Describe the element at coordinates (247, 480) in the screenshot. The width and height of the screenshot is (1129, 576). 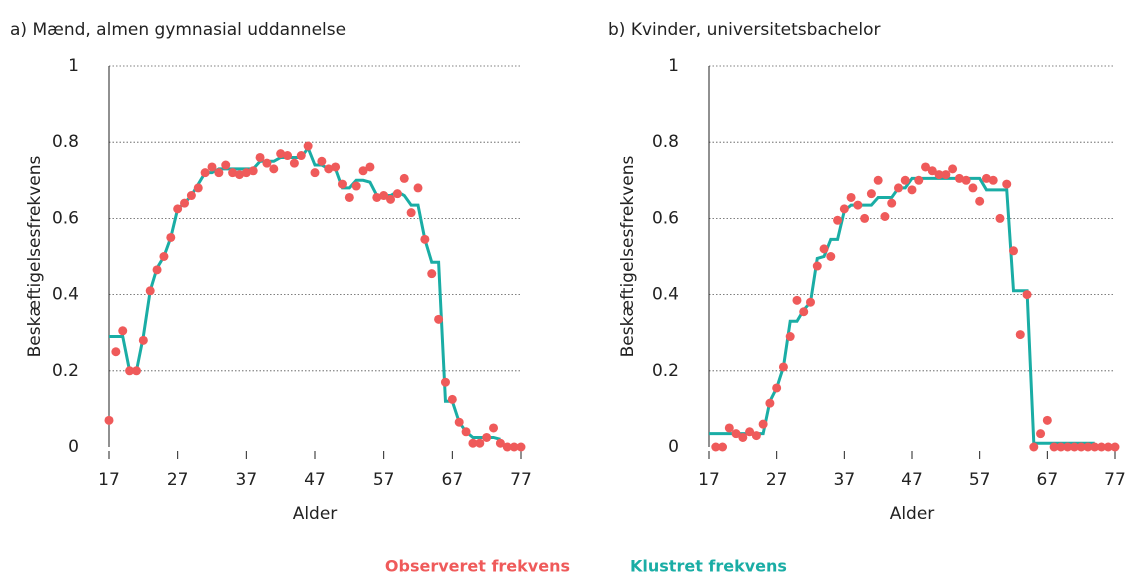
I see `x-tick-label: 37` at that location.